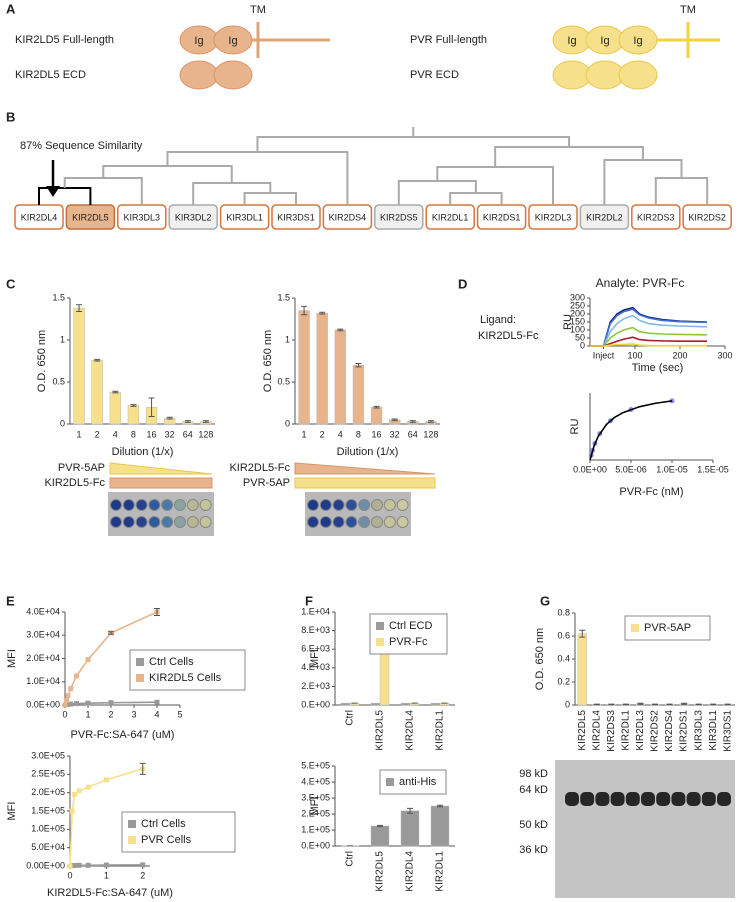 The image size is (740, 902). What do you see at coordinates (645, 829) in the screenshot?
I see `western-blot` at bounding box center [645, 829].